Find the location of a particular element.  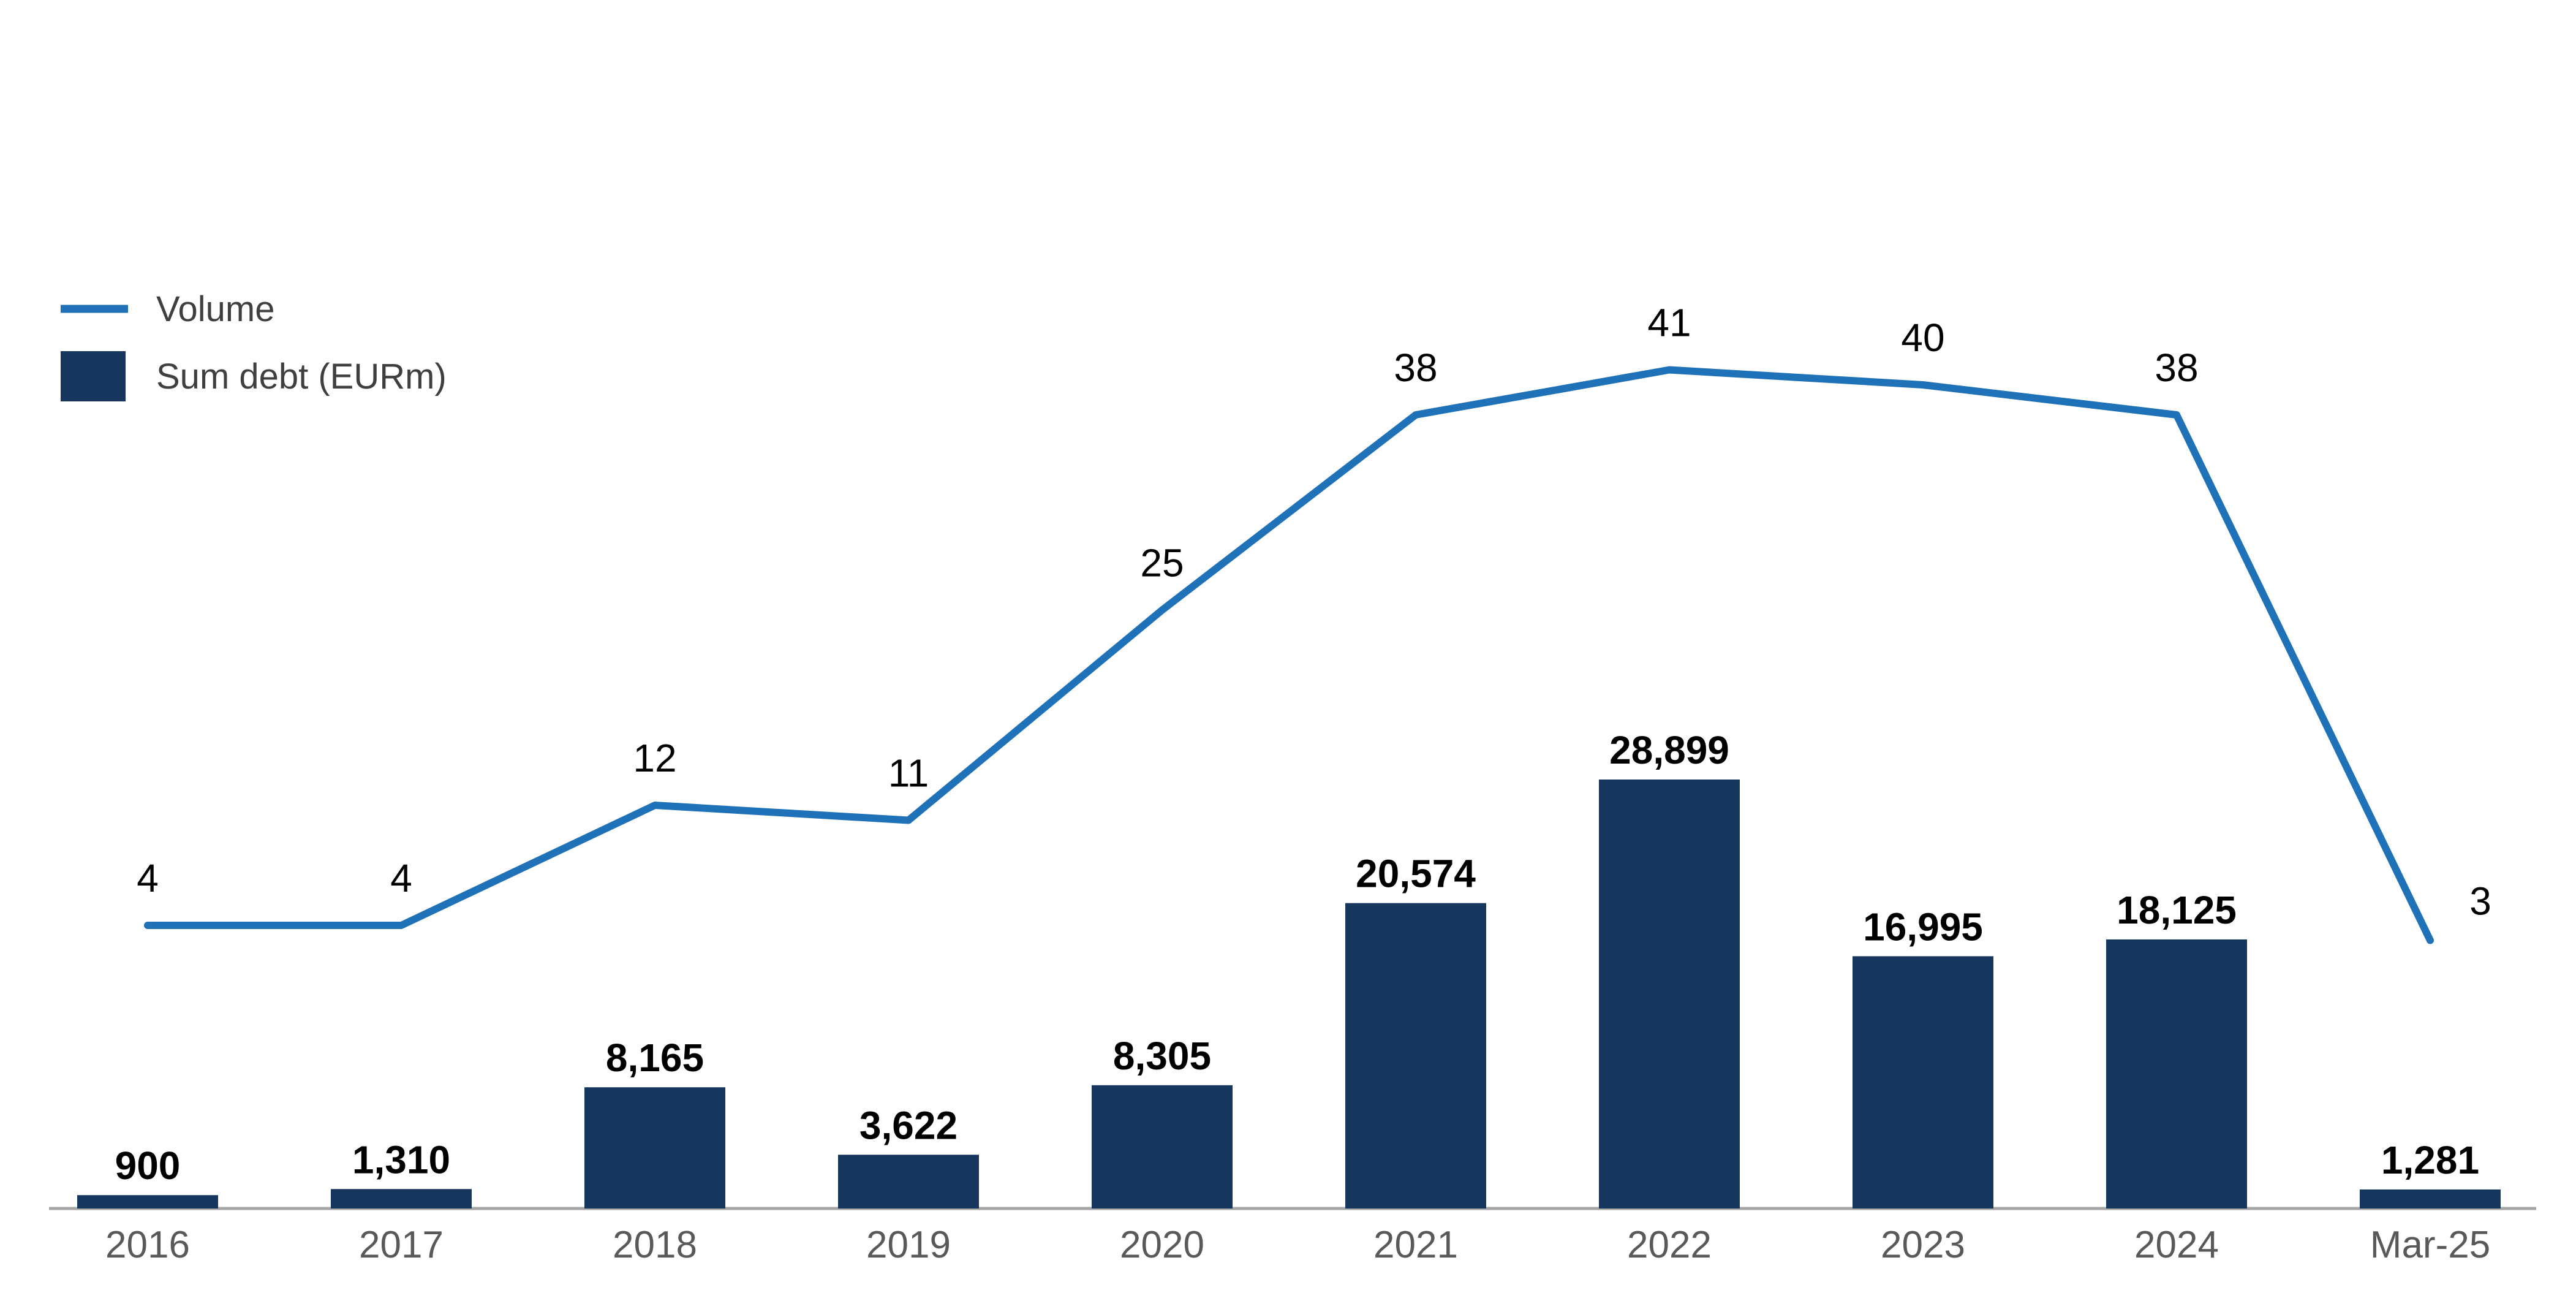

line-label-2019: 11 is located at coordinates (908, 773).